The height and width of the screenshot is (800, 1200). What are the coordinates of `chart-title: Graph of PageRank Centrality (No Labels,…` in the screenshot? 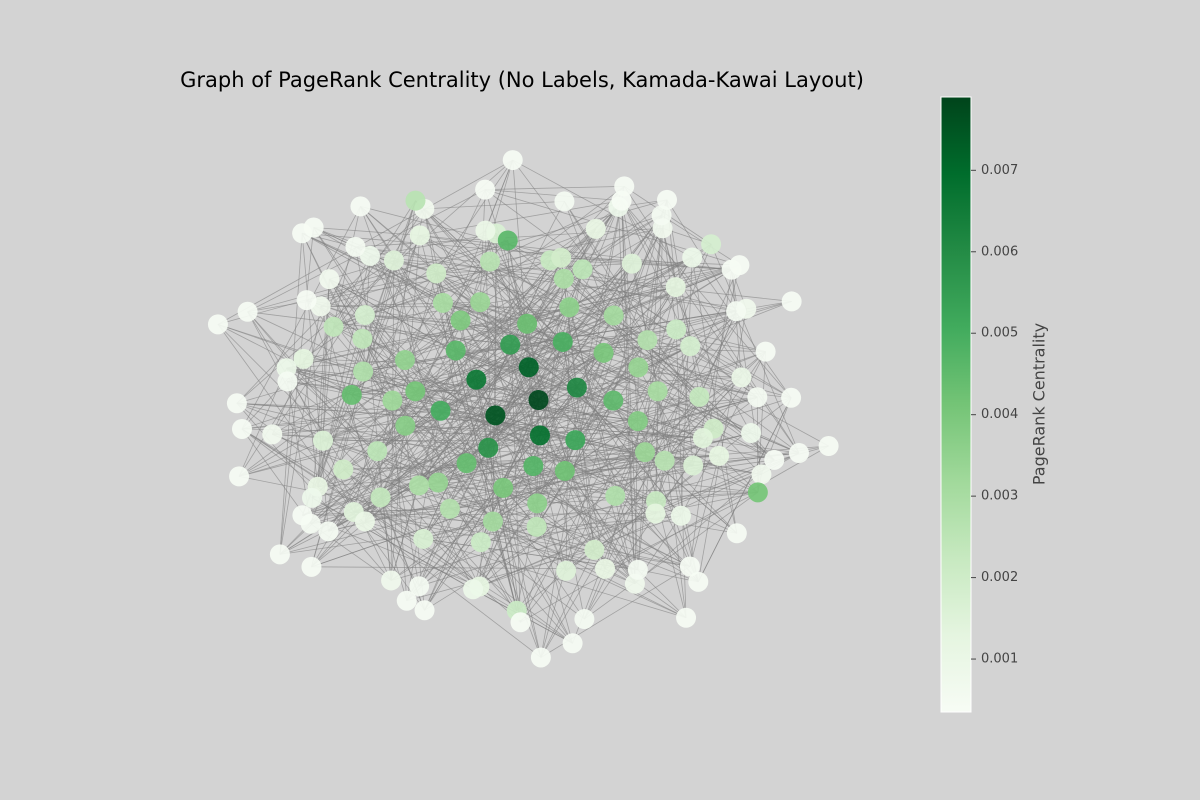 It's located at (522, 80).